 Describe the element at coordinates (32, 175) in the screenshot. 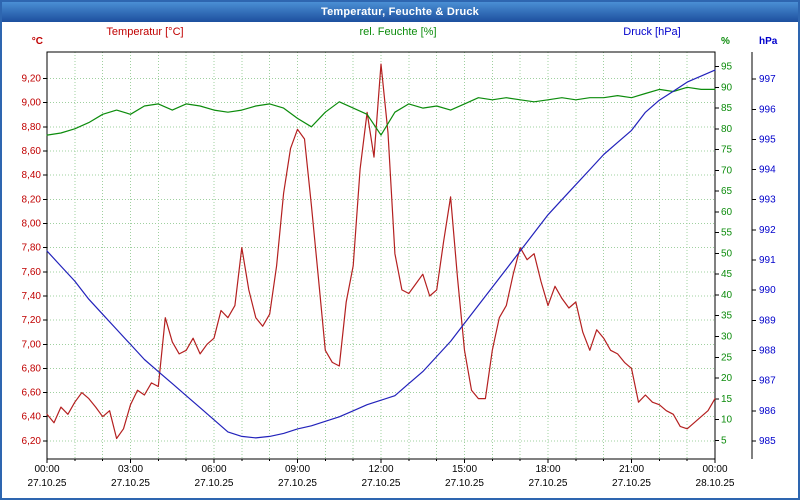

I see `svg-text: 8,40` at that location.